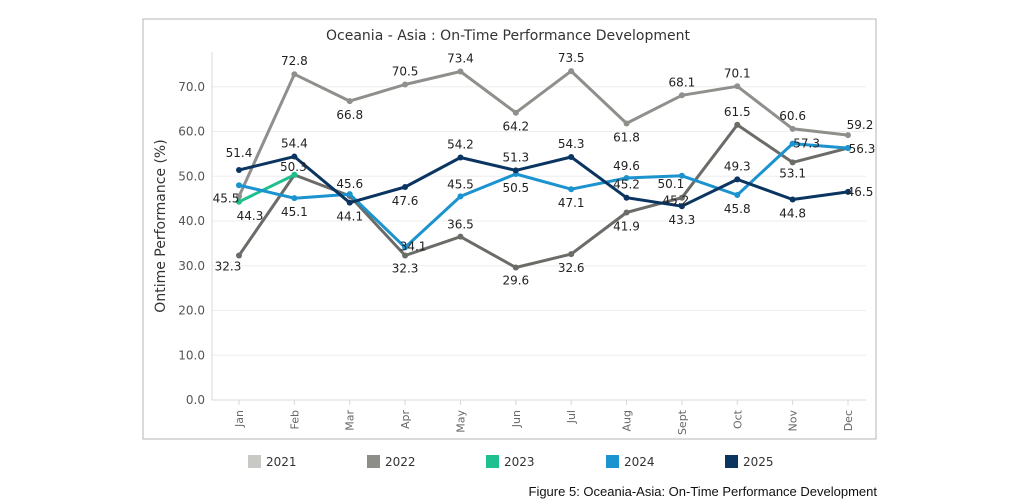  I want to click on point-2022-jun, so click(515, 267).